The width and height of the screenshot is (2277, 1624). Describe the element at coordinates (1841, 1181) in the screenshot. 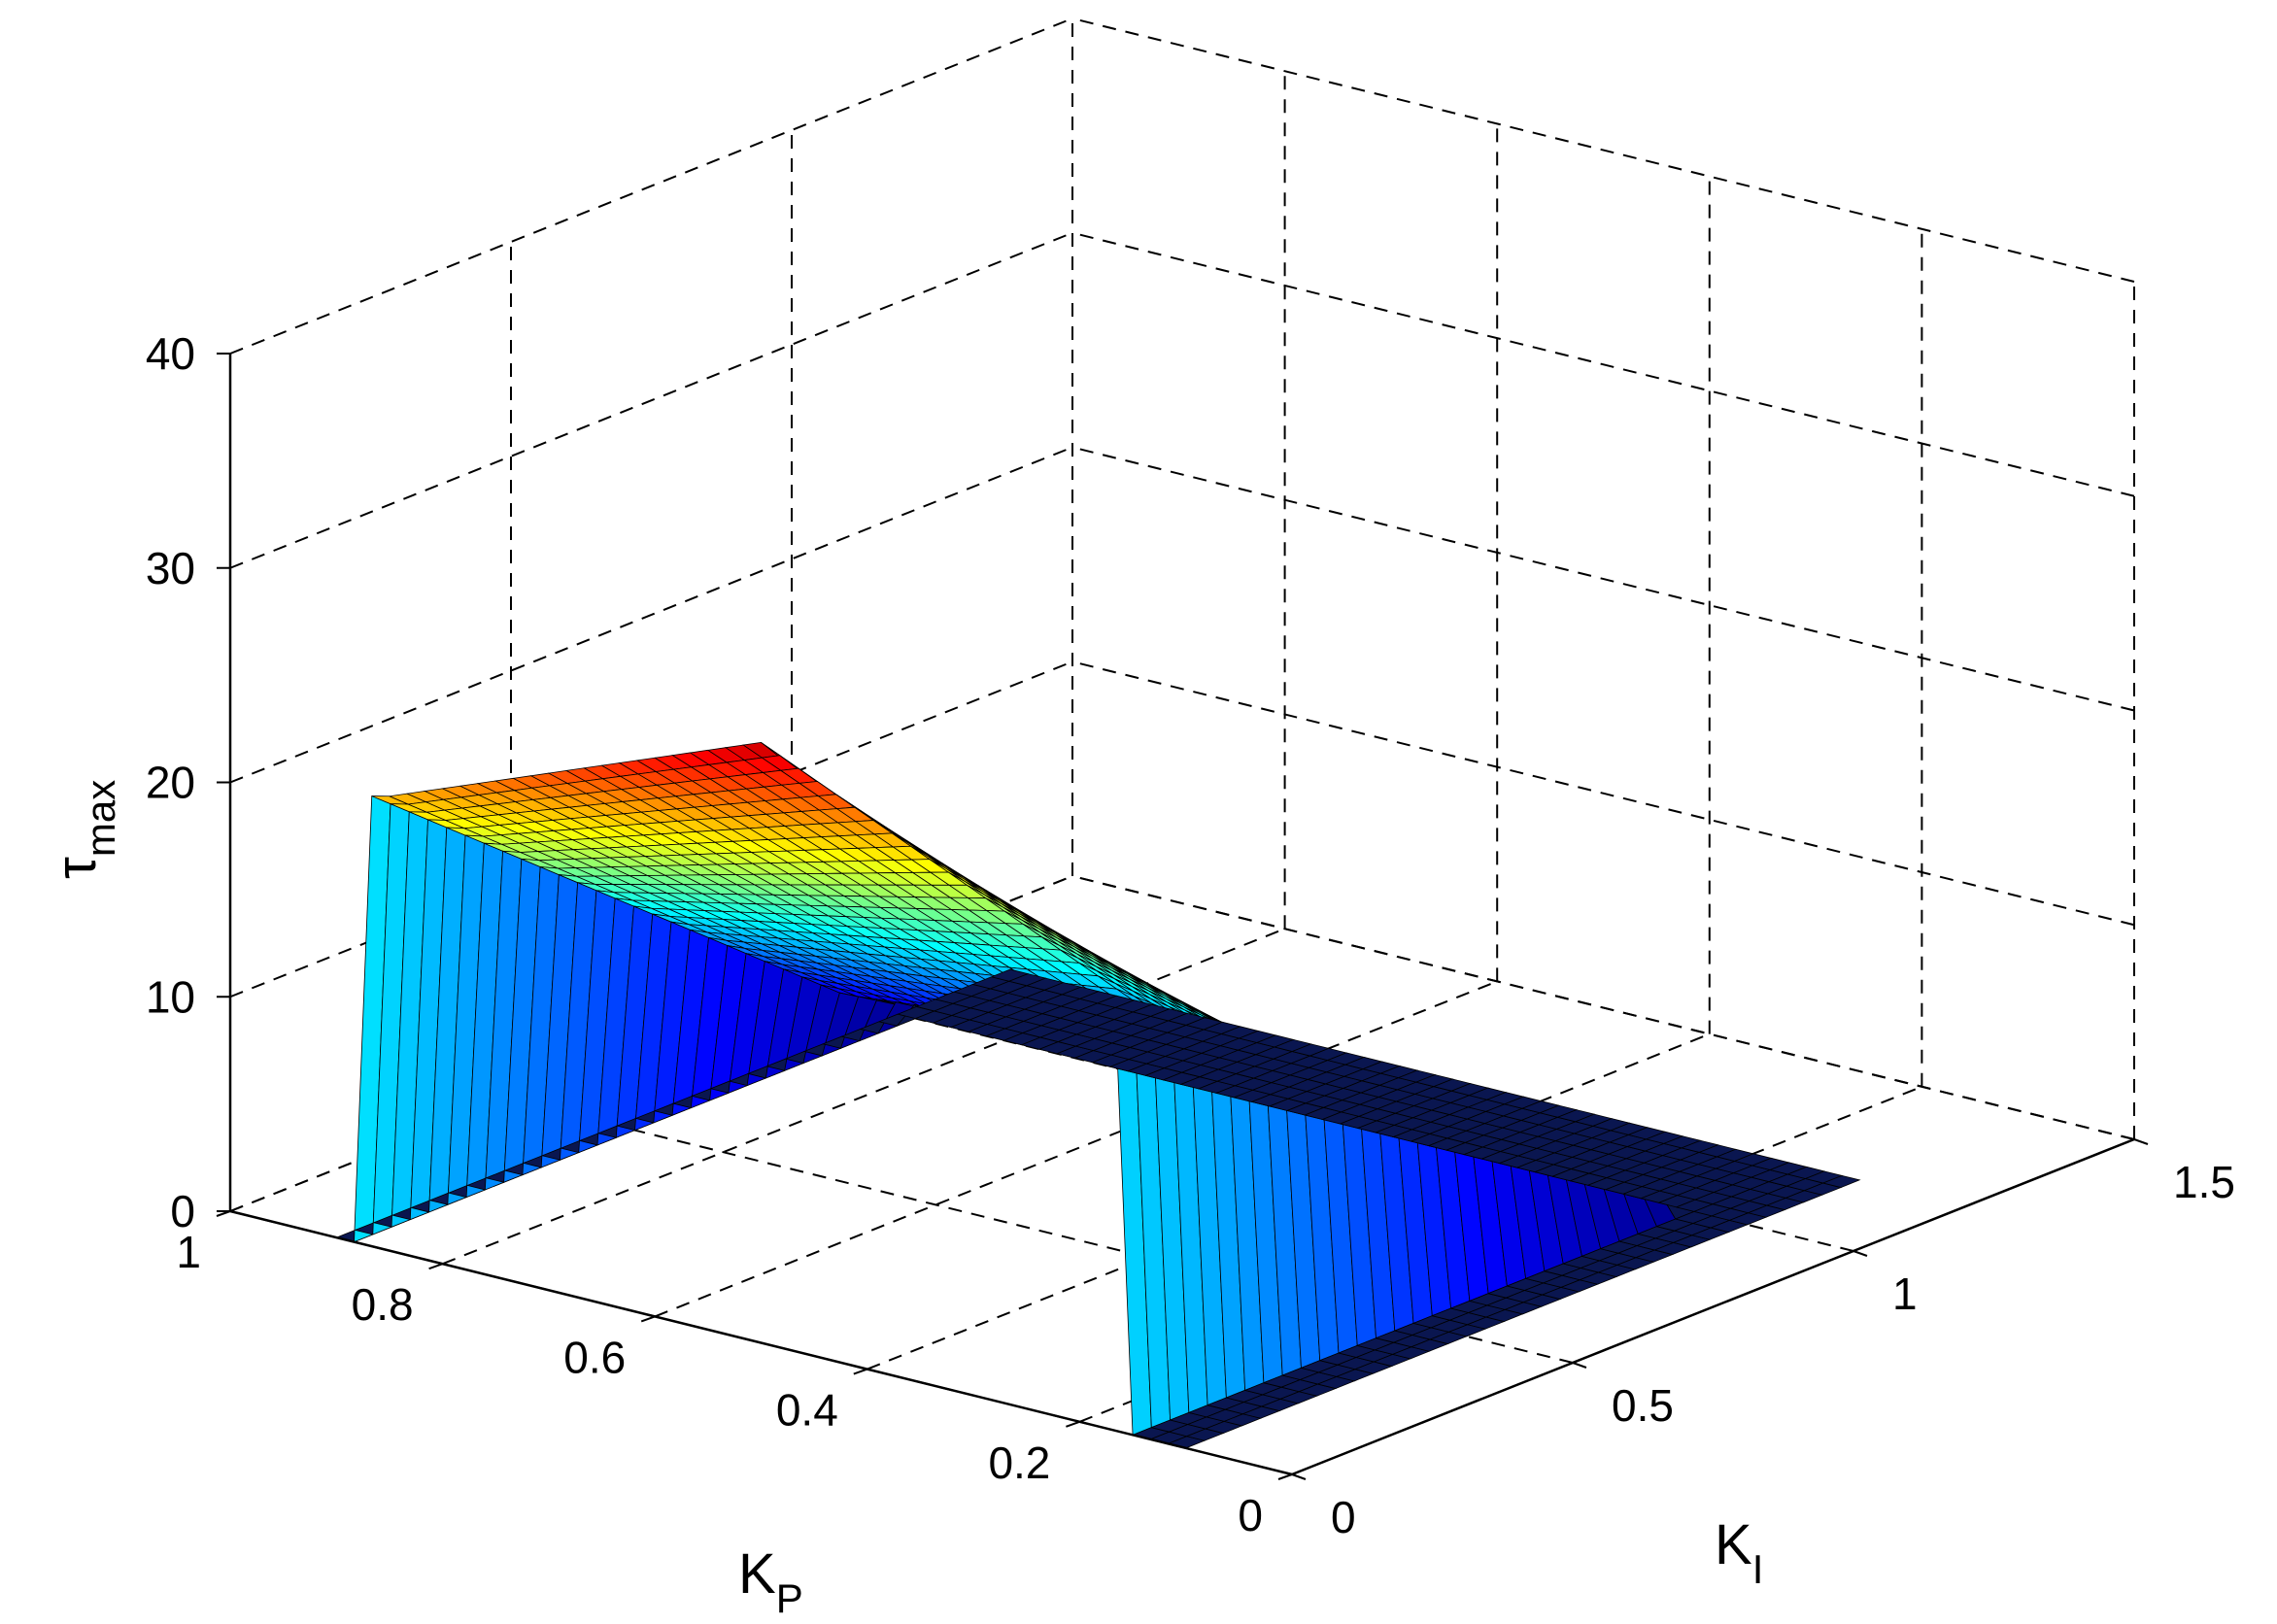

I see `surface-patch` at that location.